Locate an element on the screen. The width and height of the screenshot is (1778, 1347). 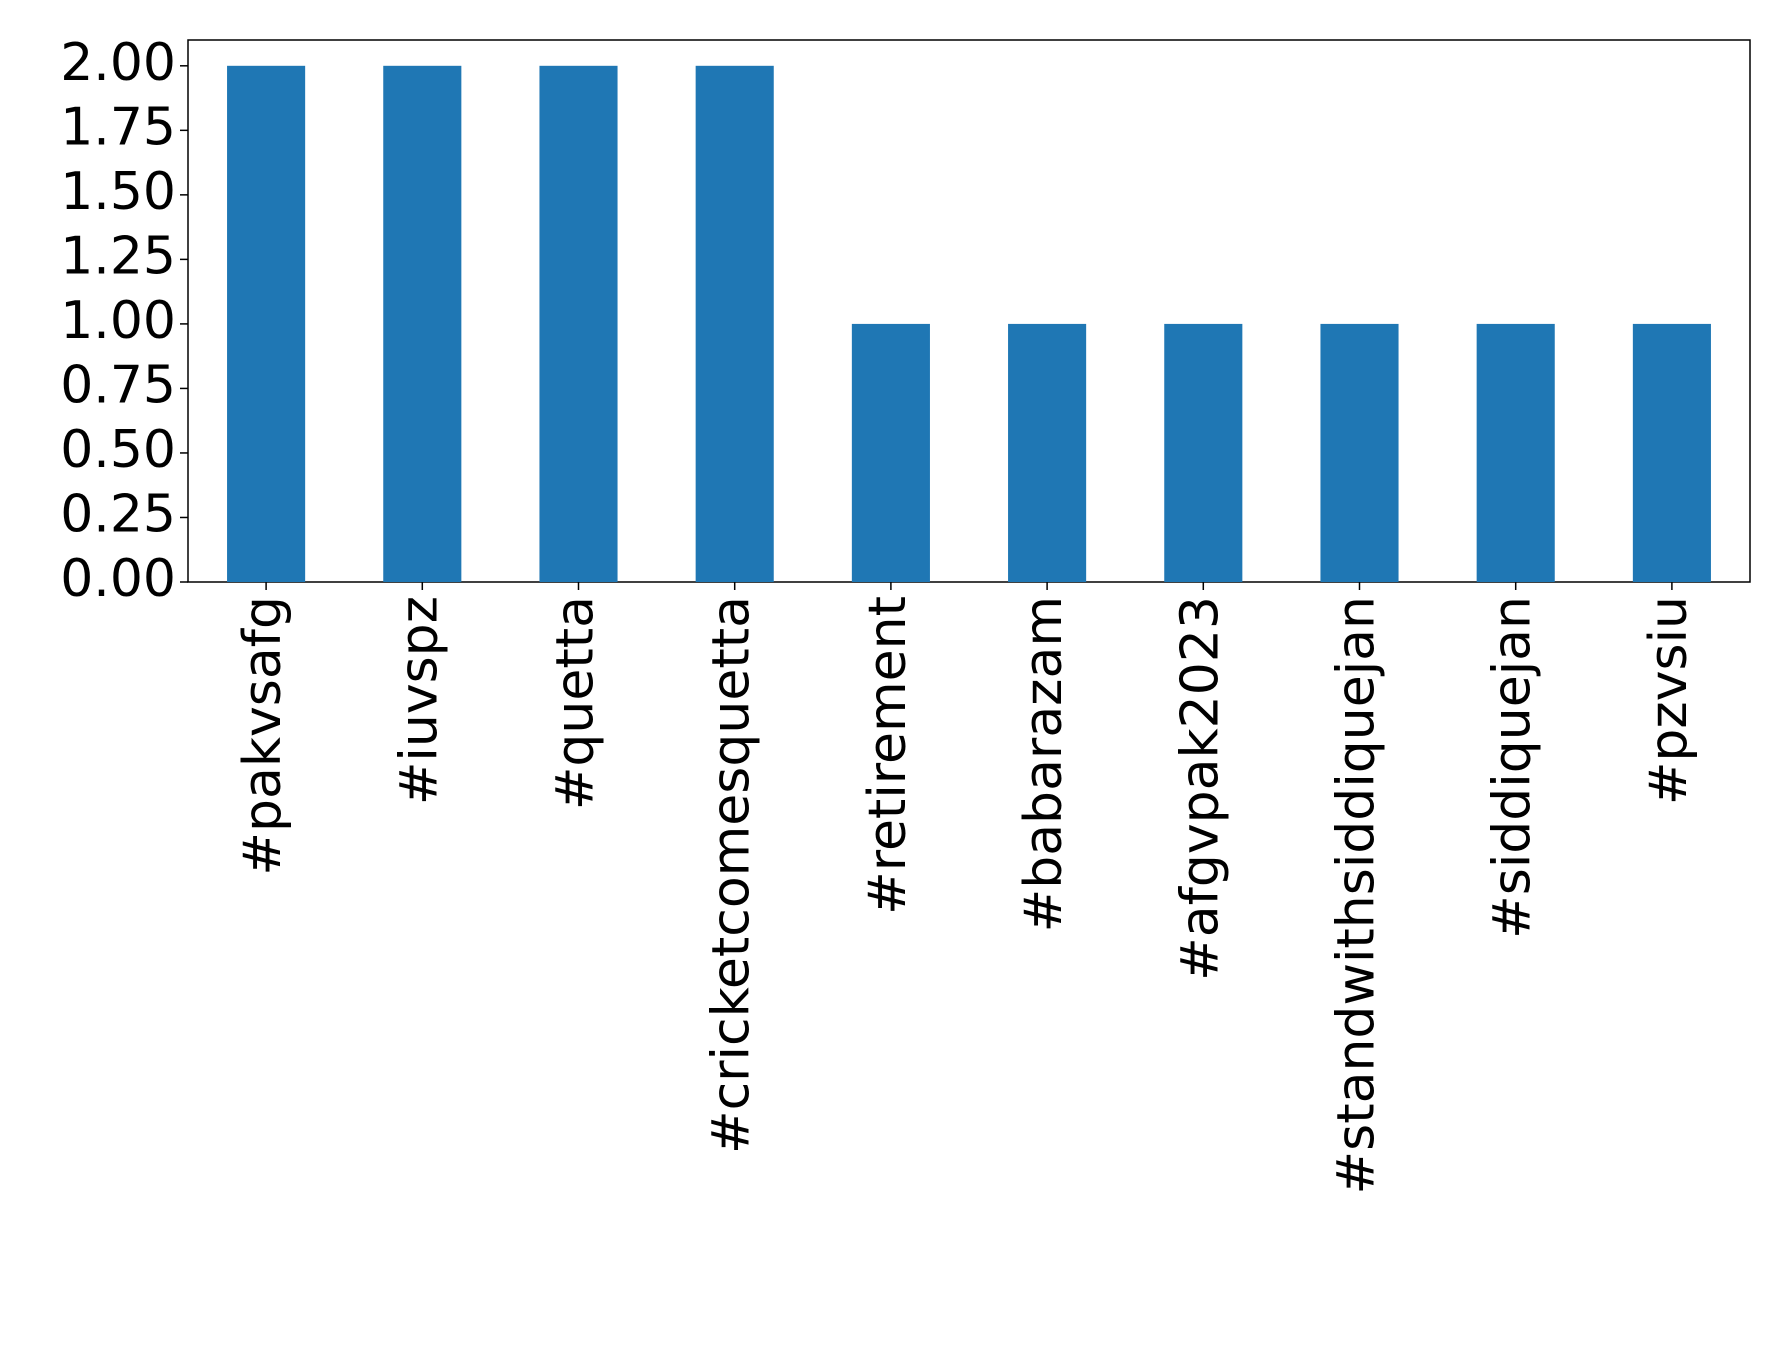
x-tick-label: #cricketcomesquetta is located at coordinates (732, 875).